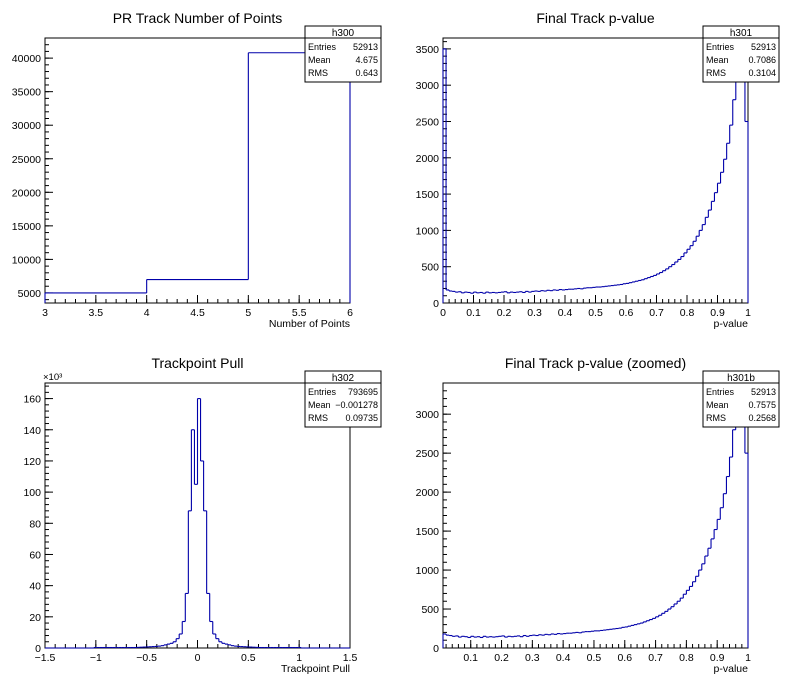 This screenshot has height=690, width=796. What do you see at coordinates (35, 555) in the screenshot?
I see `y-tick-label: 60` at bounding box center [35, 555].